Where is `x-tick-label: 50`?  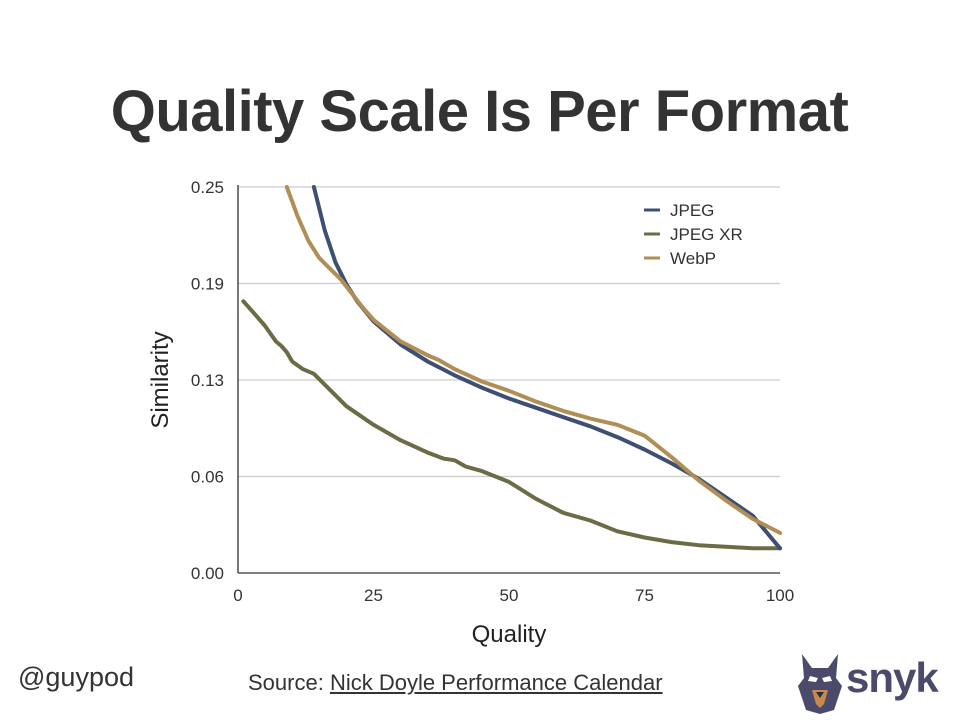
x-tick-label: 50 is located at coordinates (509, 595).